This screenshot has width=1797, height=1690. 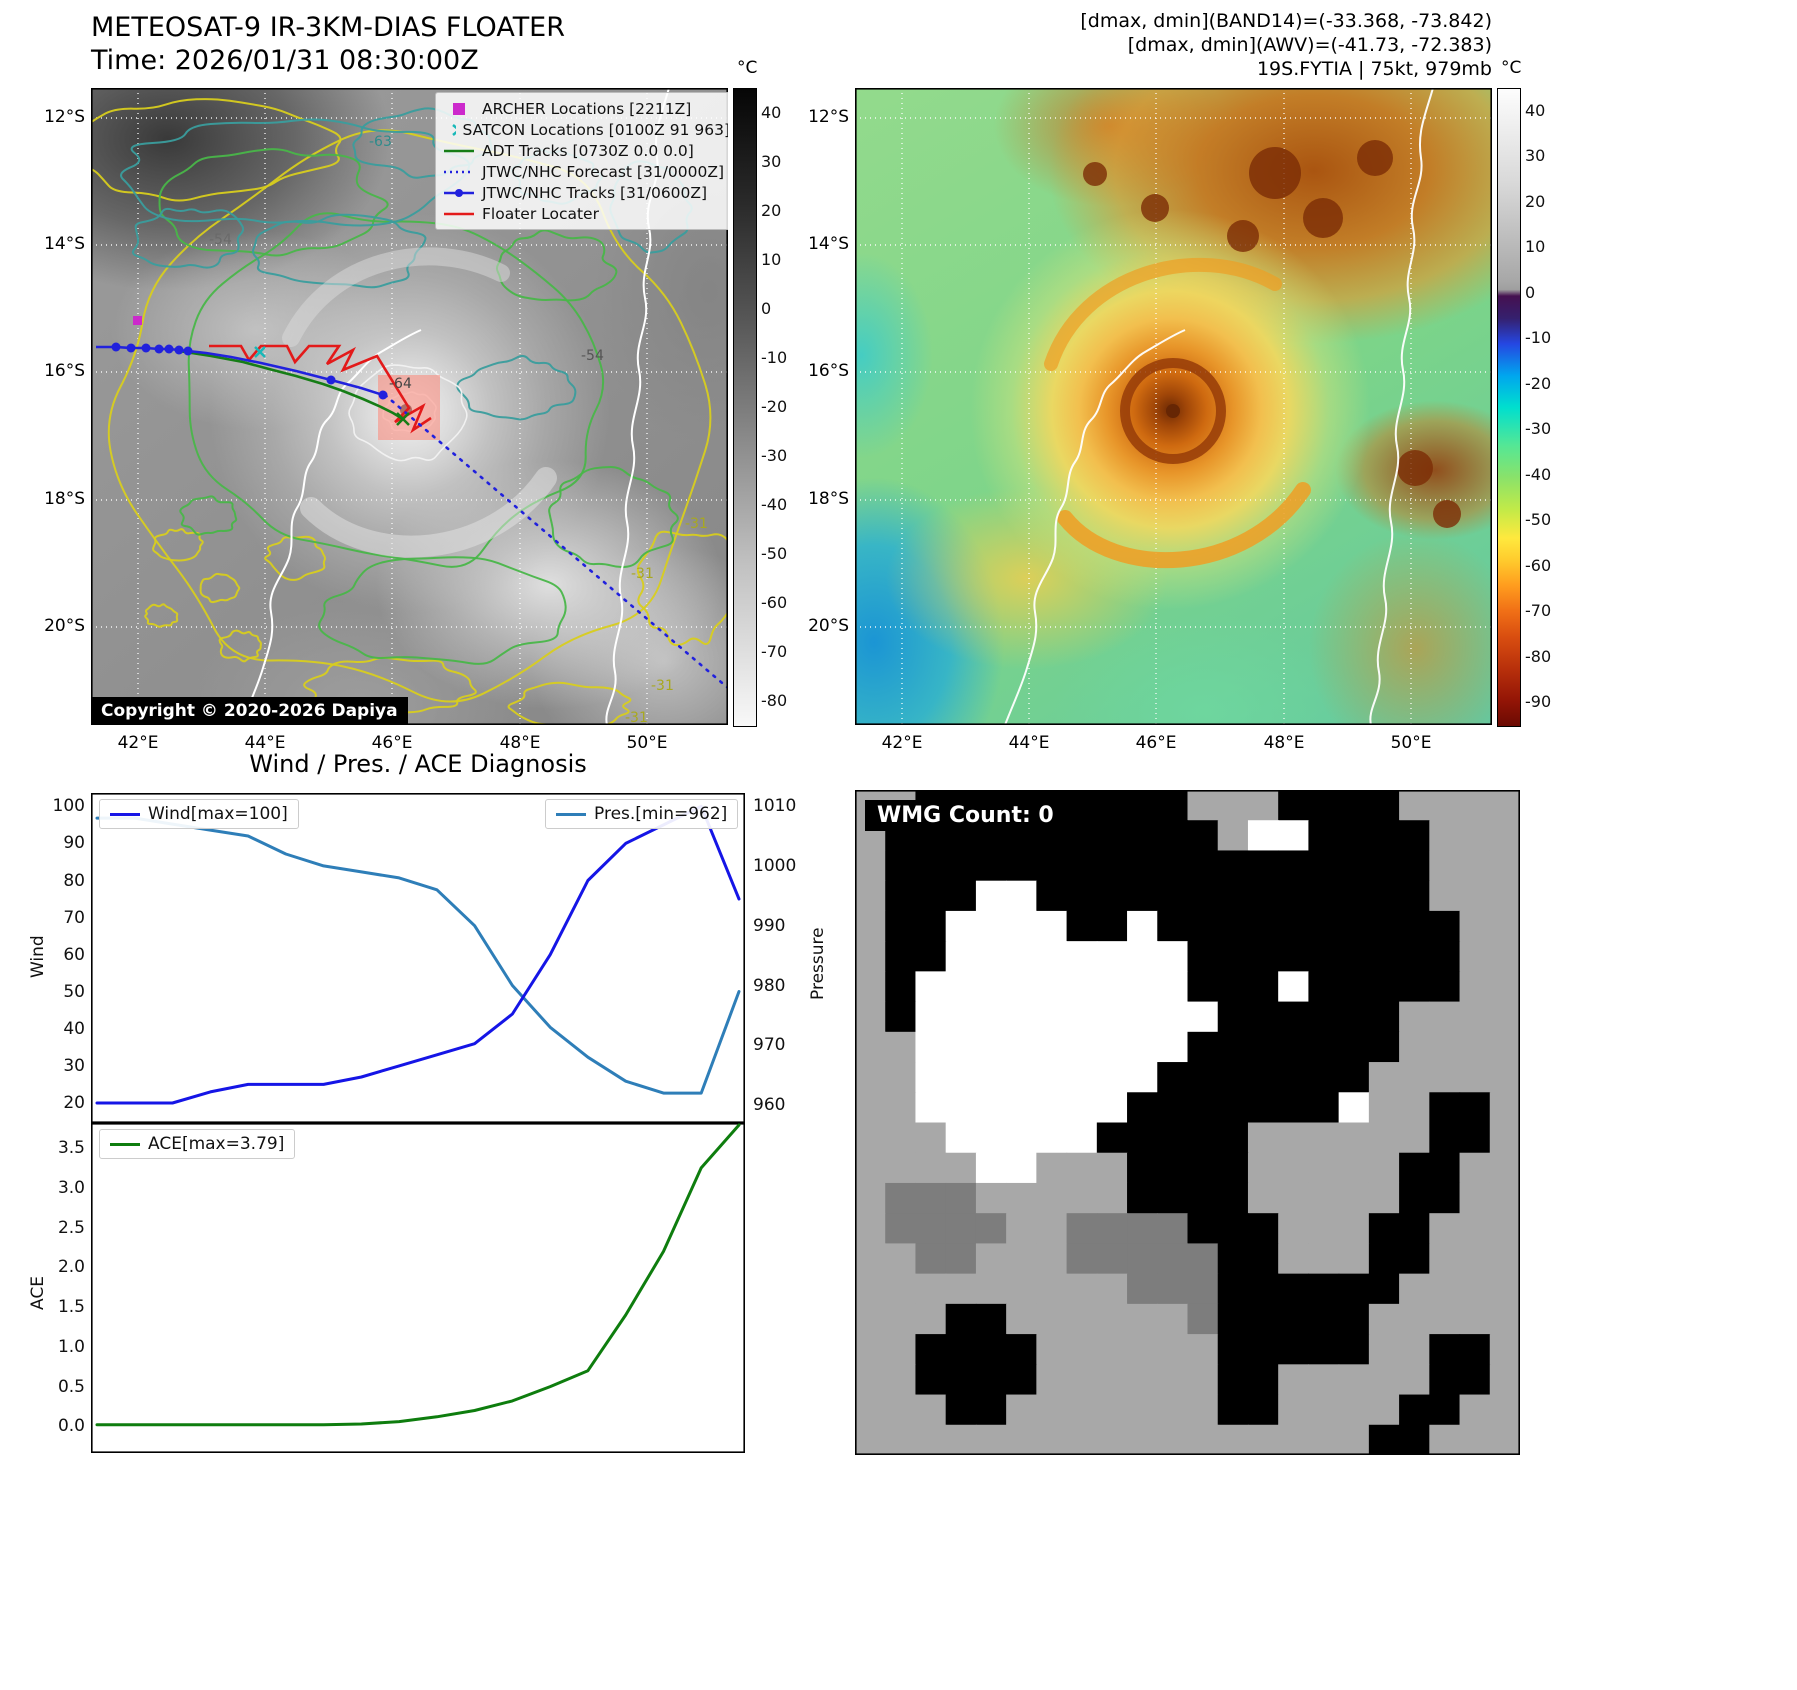 I want to click on ace-tick-label: 0.5, so click(x=71, y=1386).